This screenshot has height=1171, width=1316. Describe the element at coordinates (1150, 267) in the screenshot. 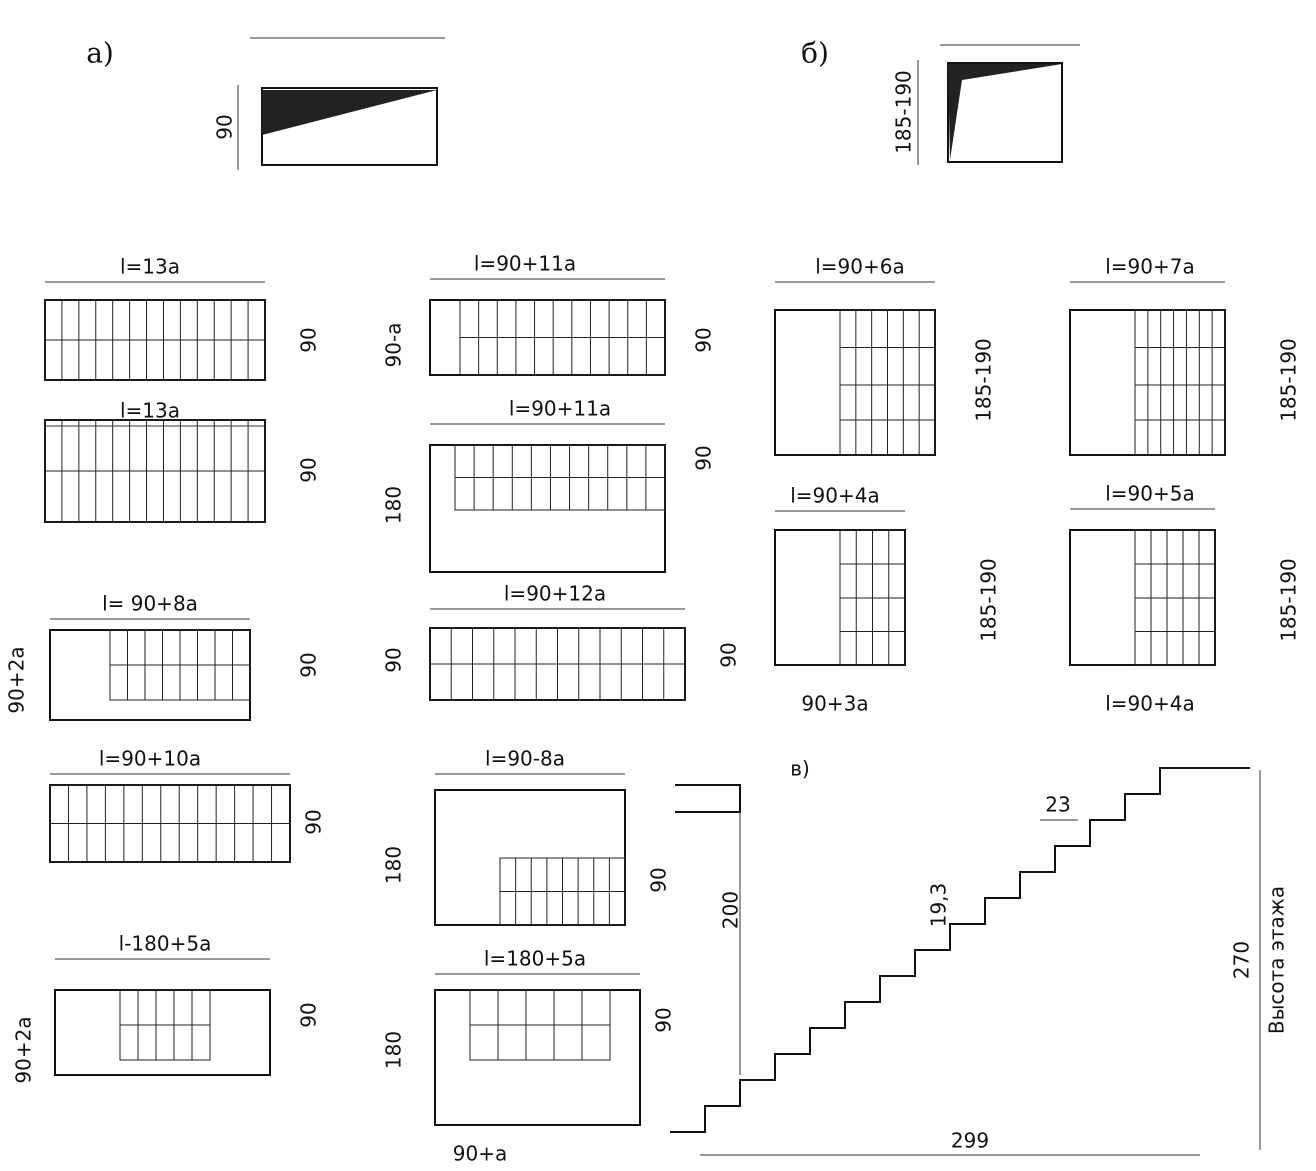

I see `length-label: l=90+7а` at that location.